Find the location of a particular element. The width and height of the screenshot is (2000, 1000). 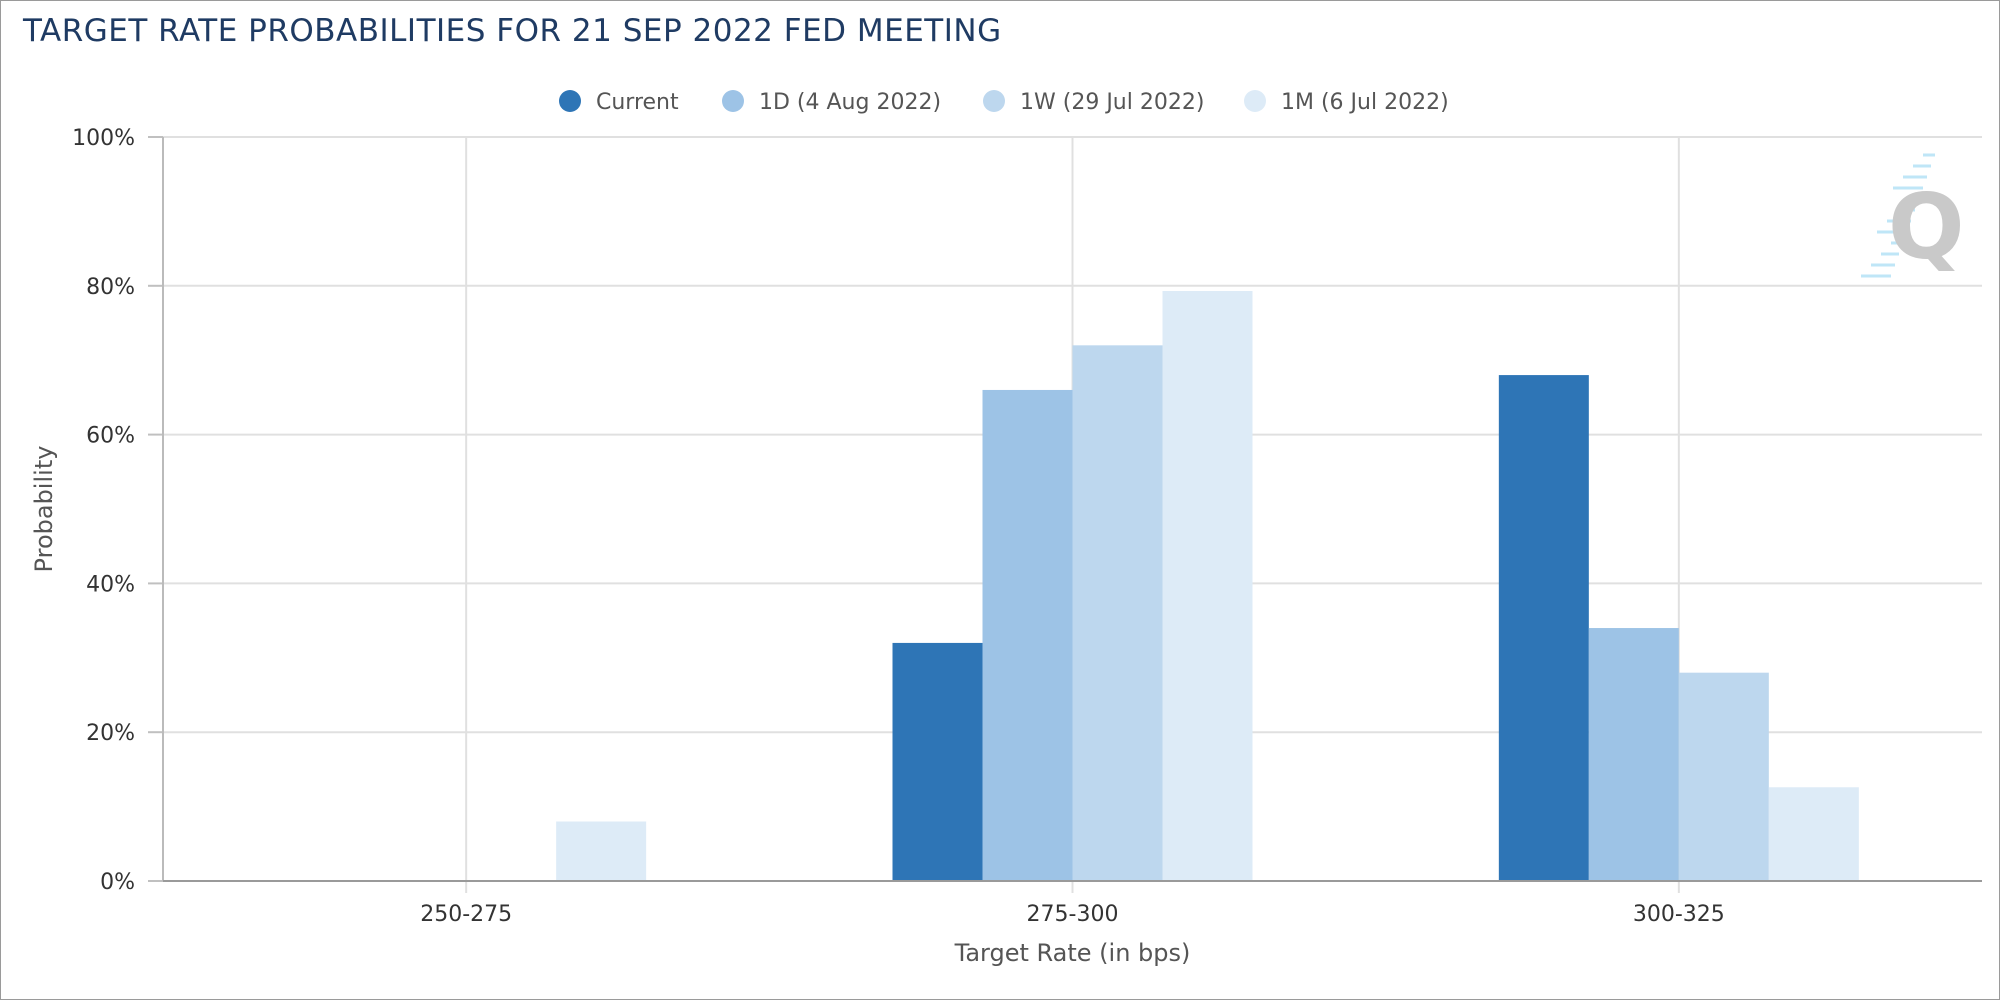

legend-item: 1D (4 Aug 2022) is located at coordinates (831, 102).